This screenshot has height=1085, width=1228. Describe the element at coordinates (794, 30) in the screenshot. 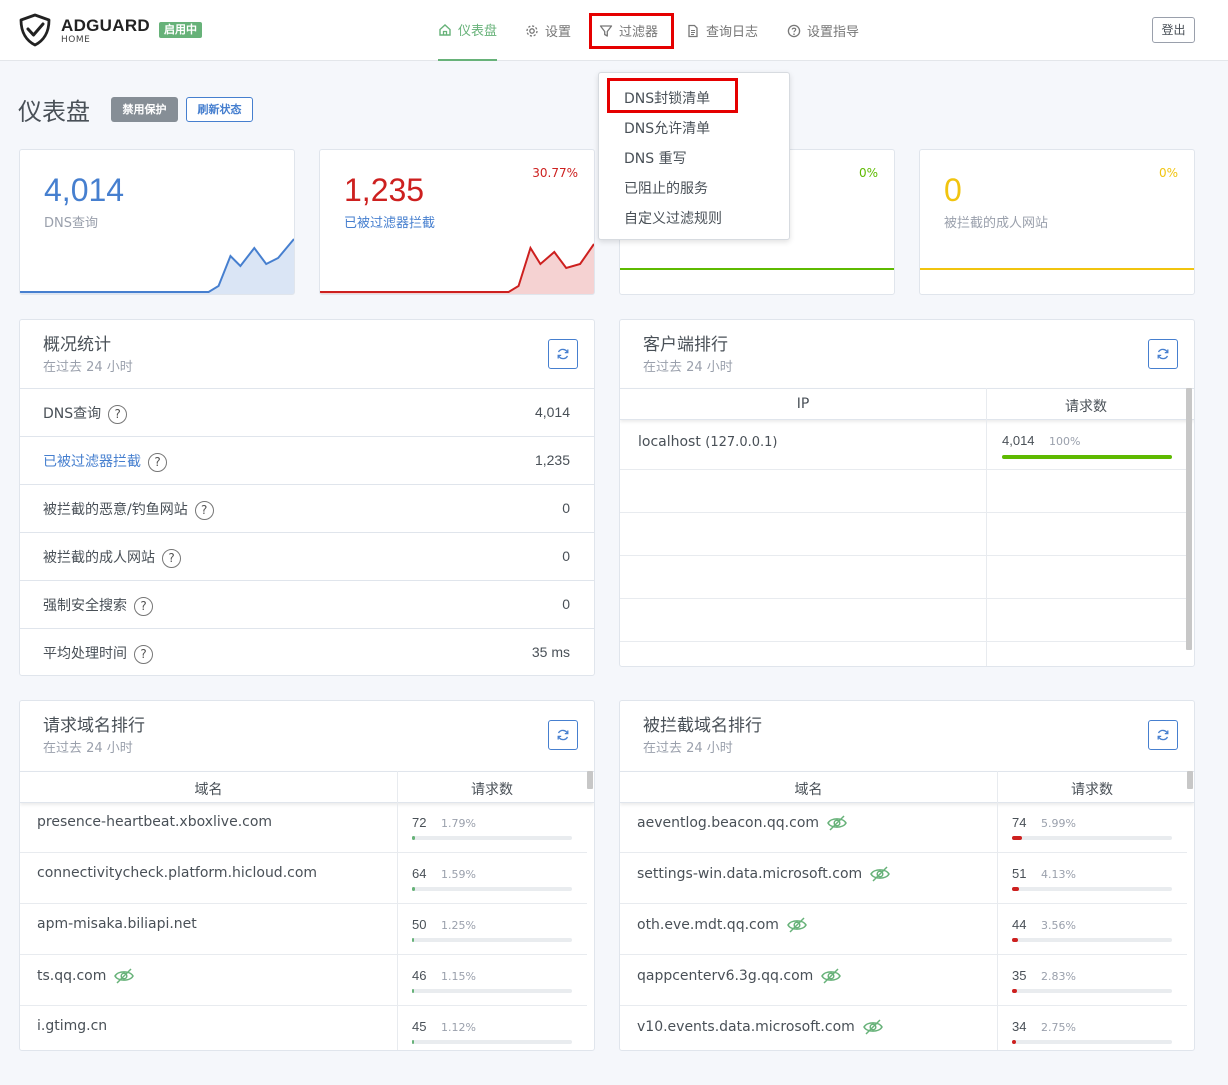

I see `help-circle-icon` at that location.